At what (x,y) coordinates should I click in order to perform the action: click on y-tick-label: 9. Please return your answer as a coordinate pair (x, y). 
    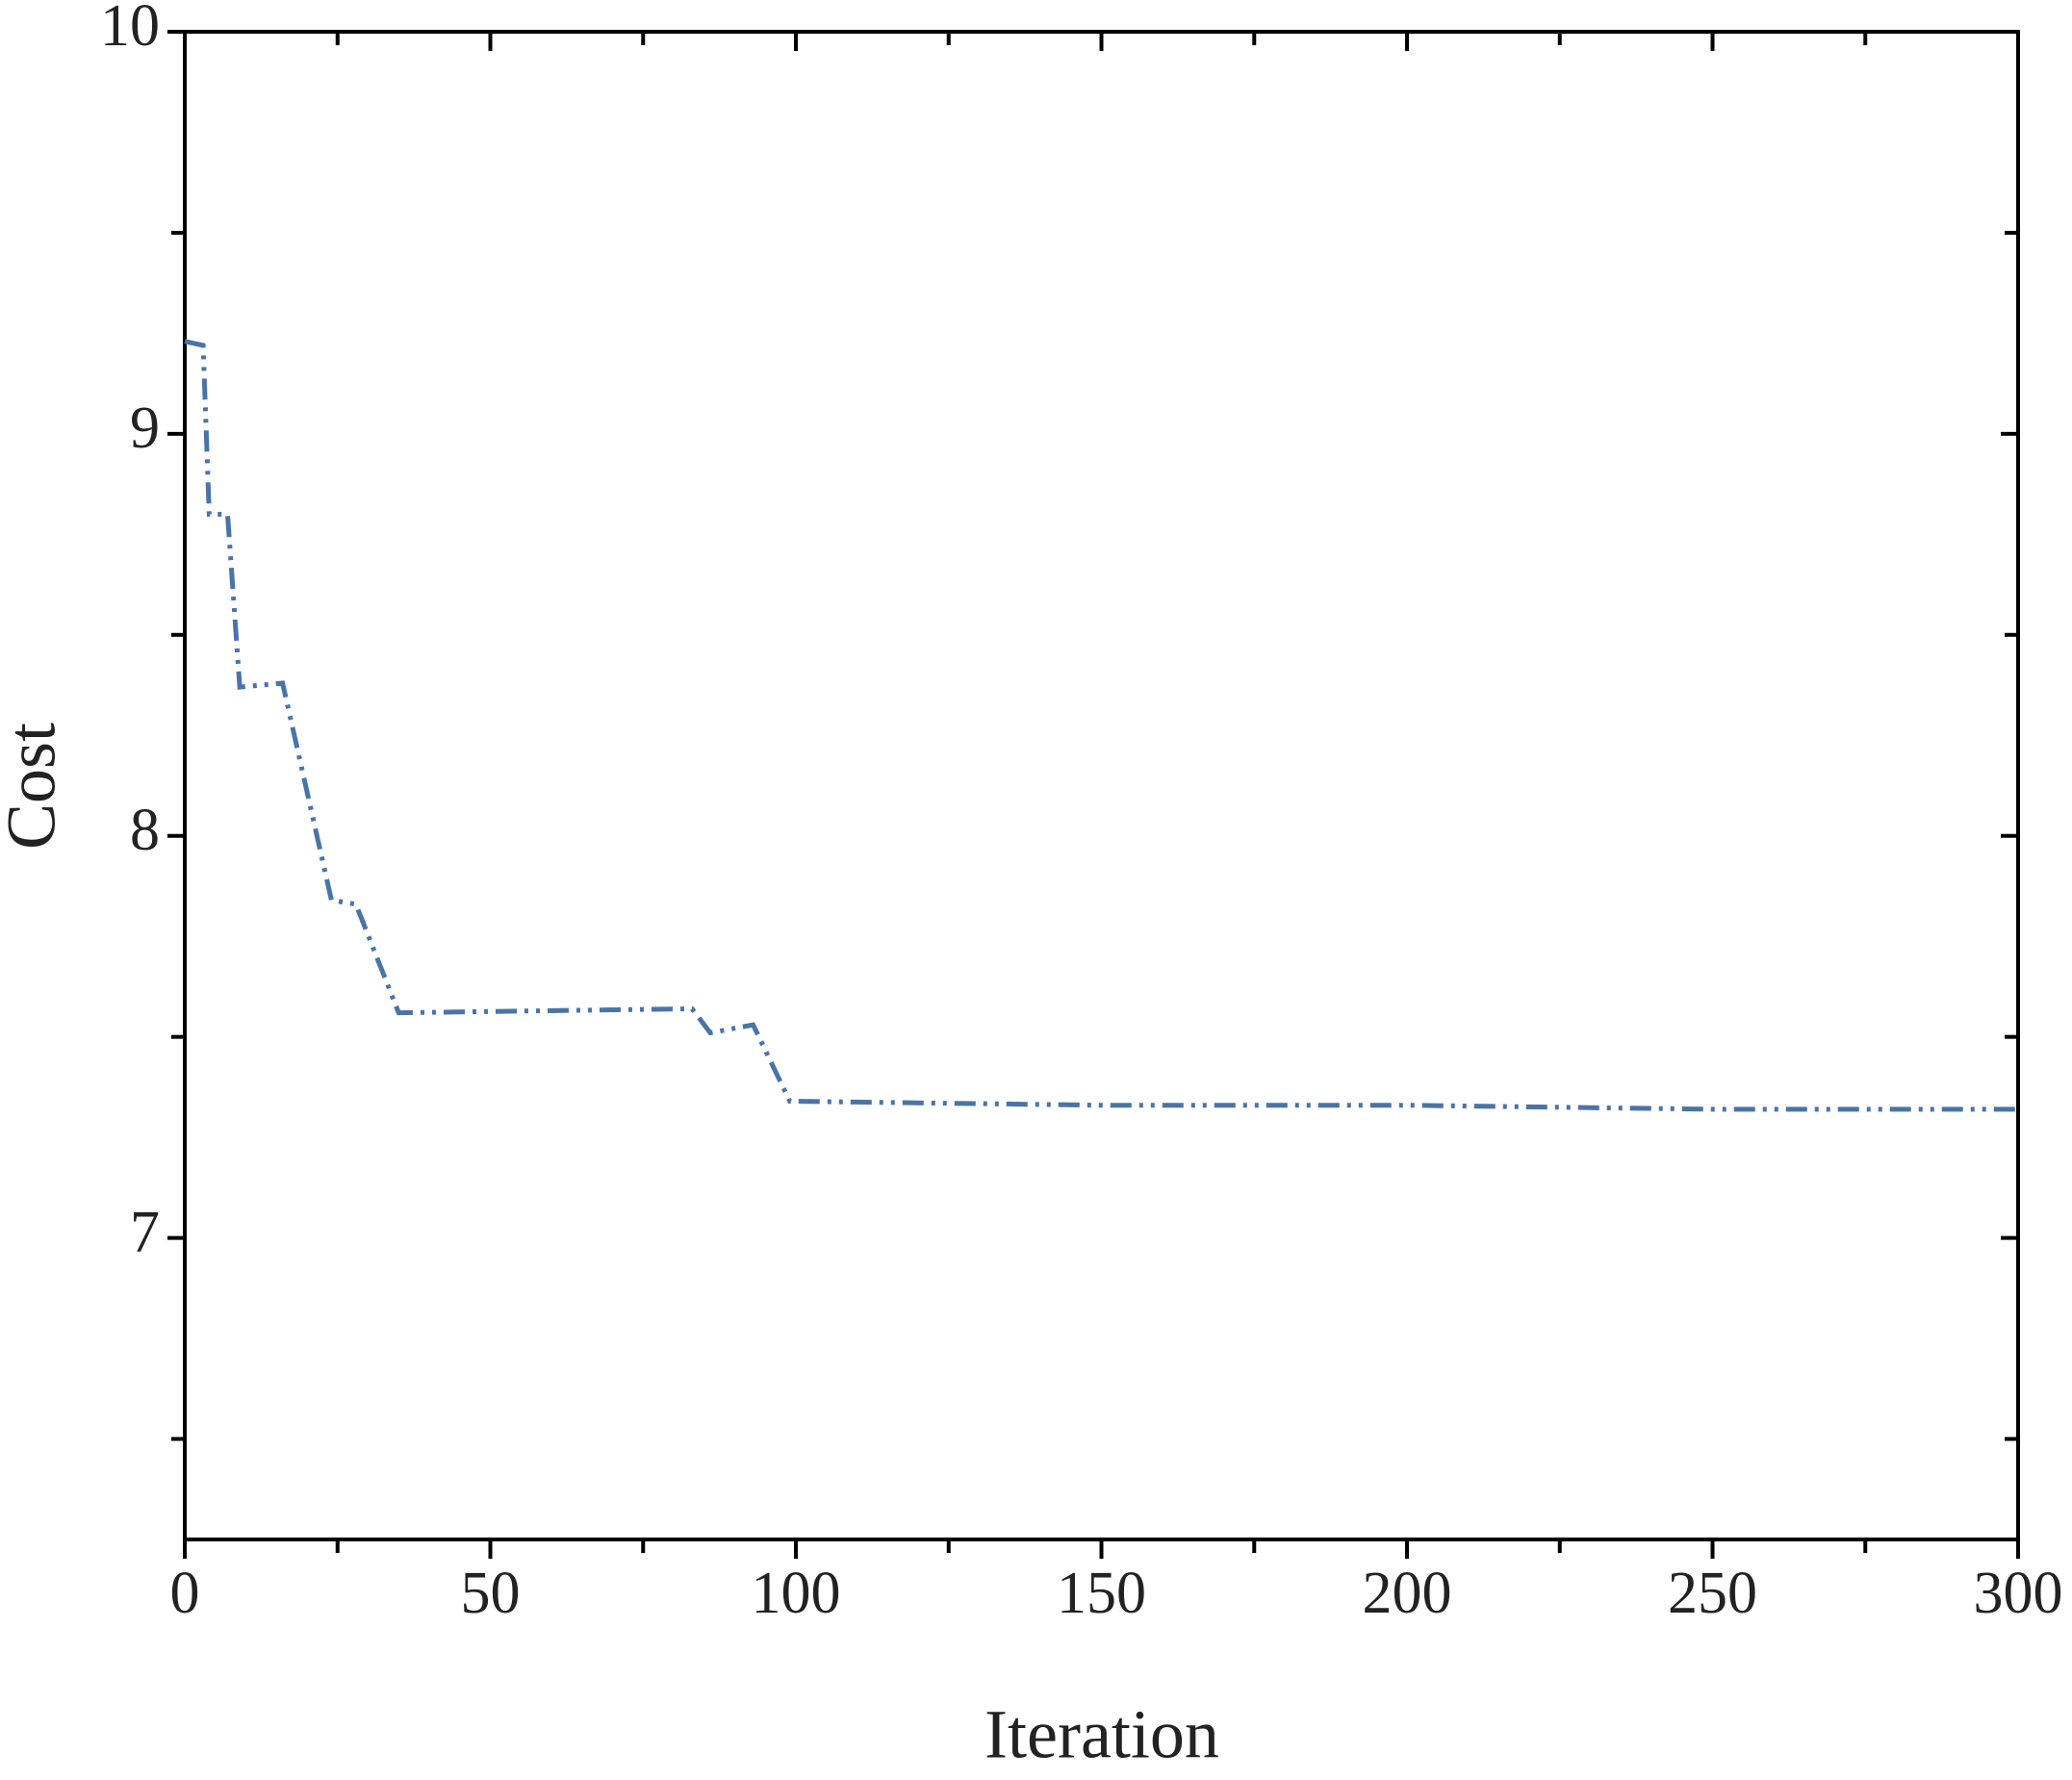
    Looking at the image, I should click on (145, 428).